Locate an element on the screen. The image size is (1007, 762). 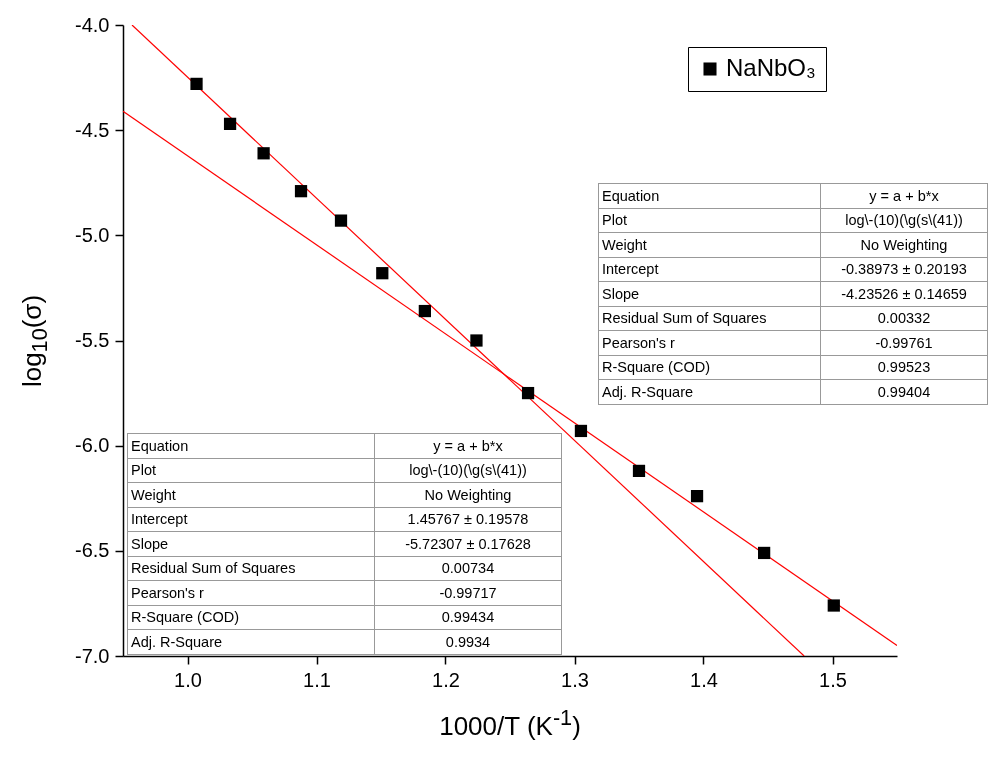
annotation: 0.99404 is located at coordinates (904, 391).